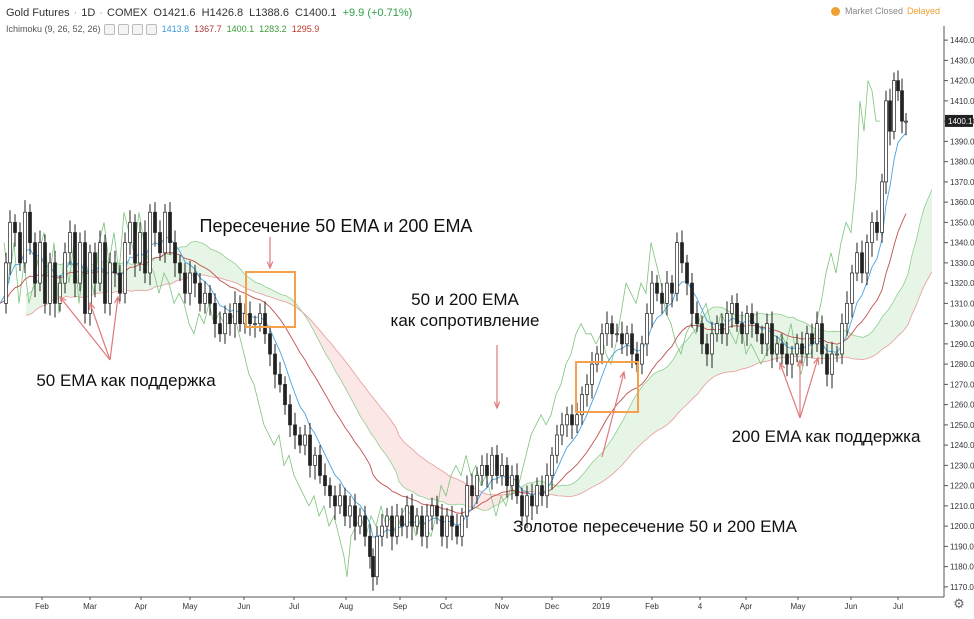 This screenshot has width=974, height=619. Describe the element at coordinates (962, 283) in the screenshot. I see `y-tick-label: 1320.0` at that location.